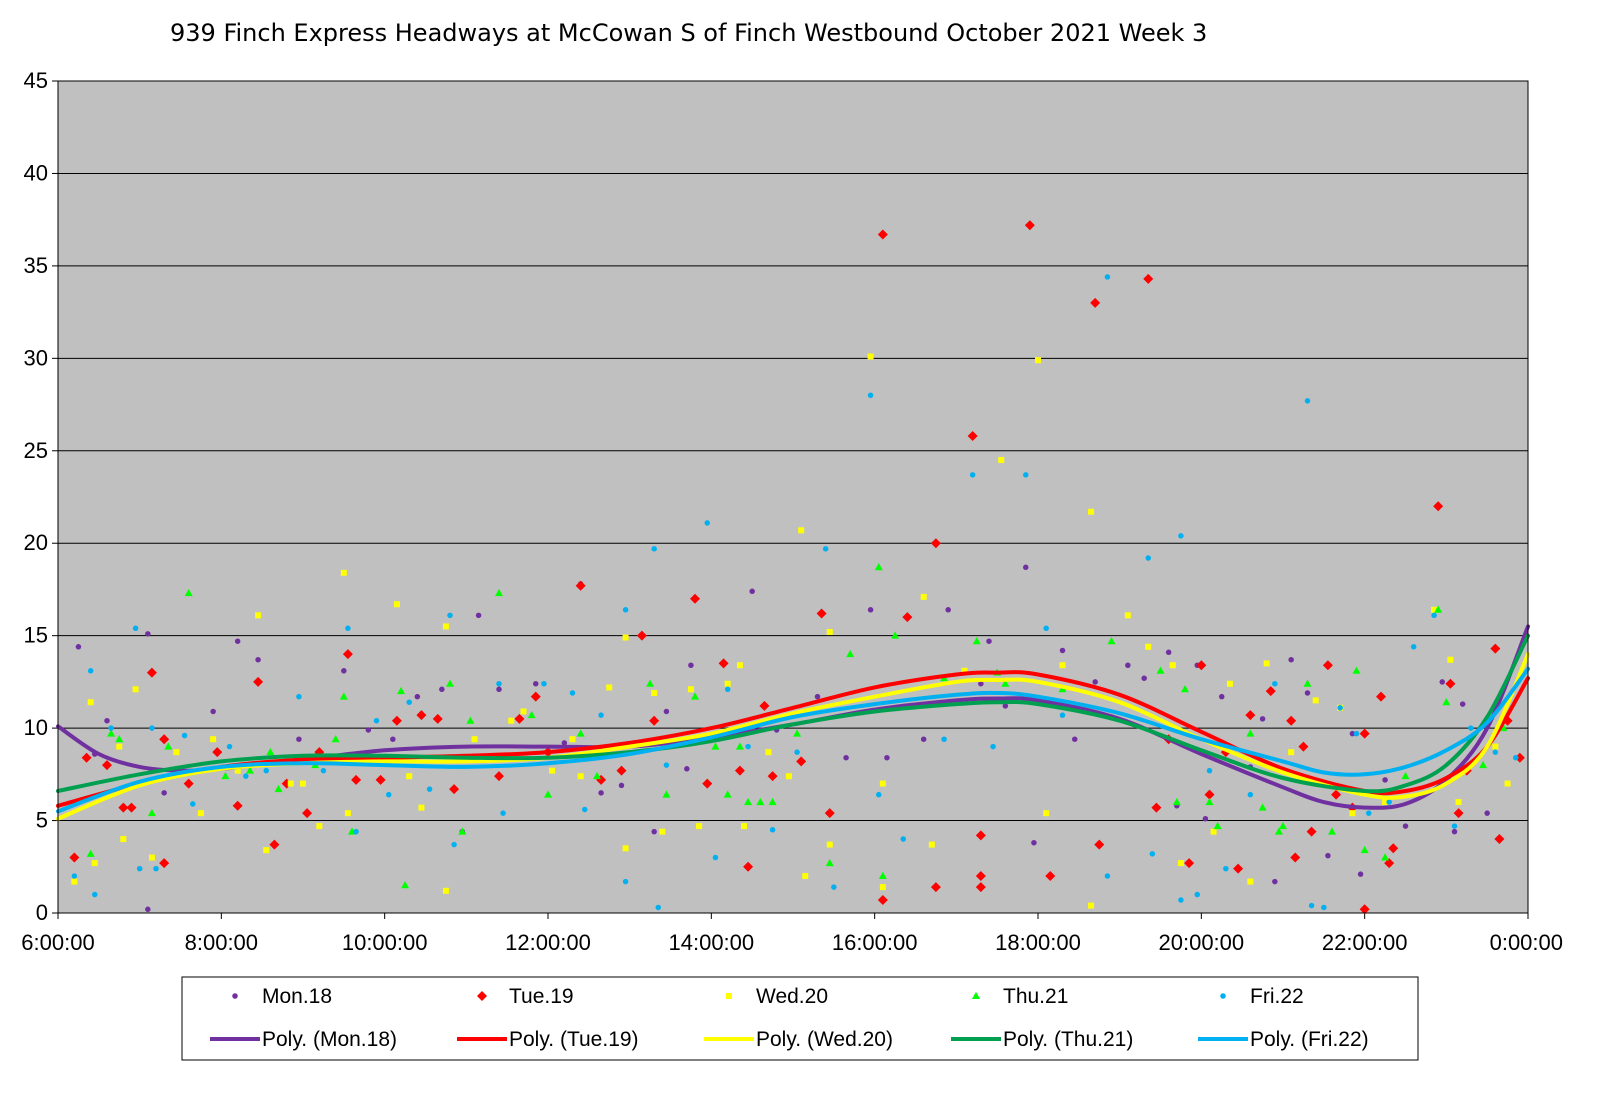 The height and width of the screenshot is (1094, 1609). Describe the element at coordinates (1035, 996) in the screenshot. I see `legend-label: Thu.21` at that location.